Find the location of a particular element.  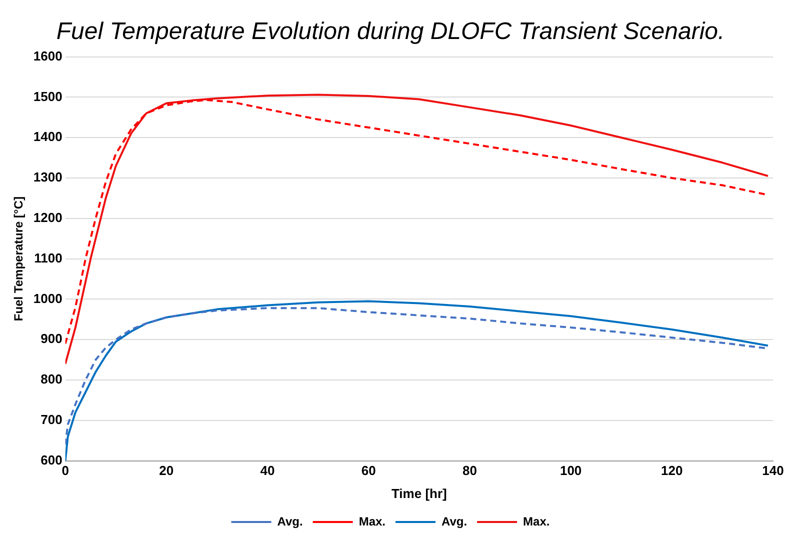

x-tick-label: 120 is located at coordinates (672, 470).